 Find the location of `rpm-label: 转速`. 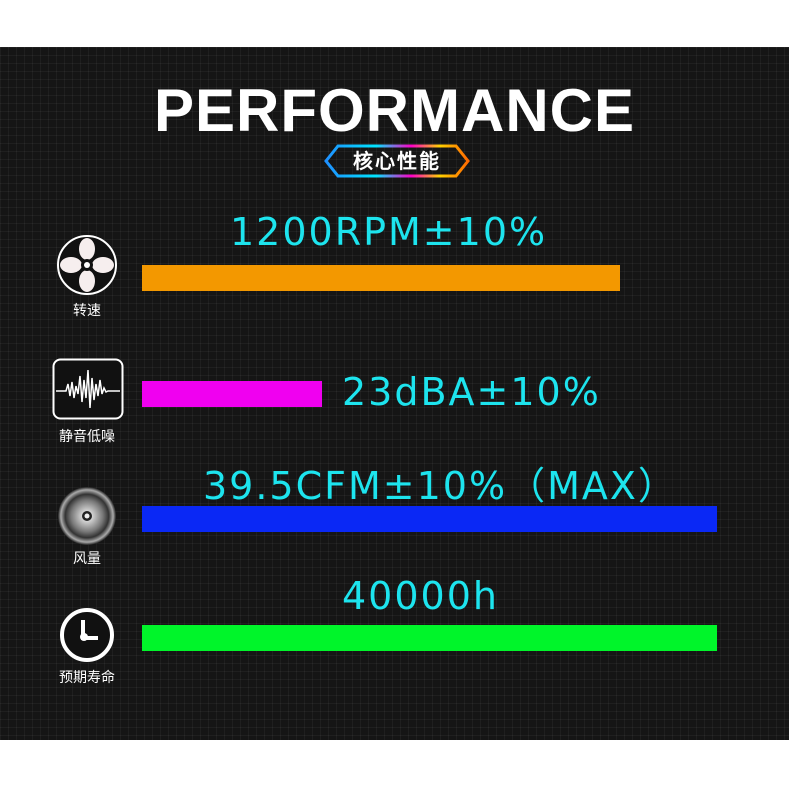

rpm-label: 转速 is located at coordinates (87, 311).